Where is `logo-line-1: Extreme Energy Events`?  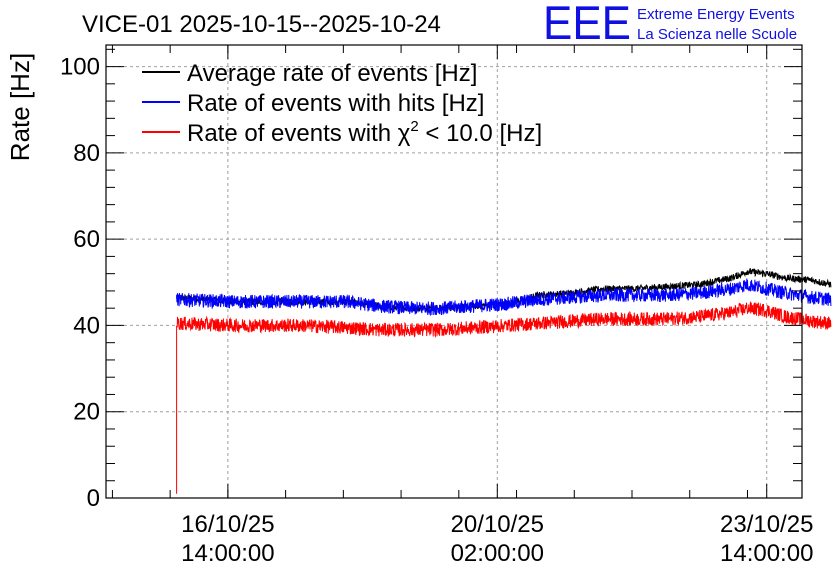 logo-line-1: Extreme Energy Events is located at coordinates (716, 14).